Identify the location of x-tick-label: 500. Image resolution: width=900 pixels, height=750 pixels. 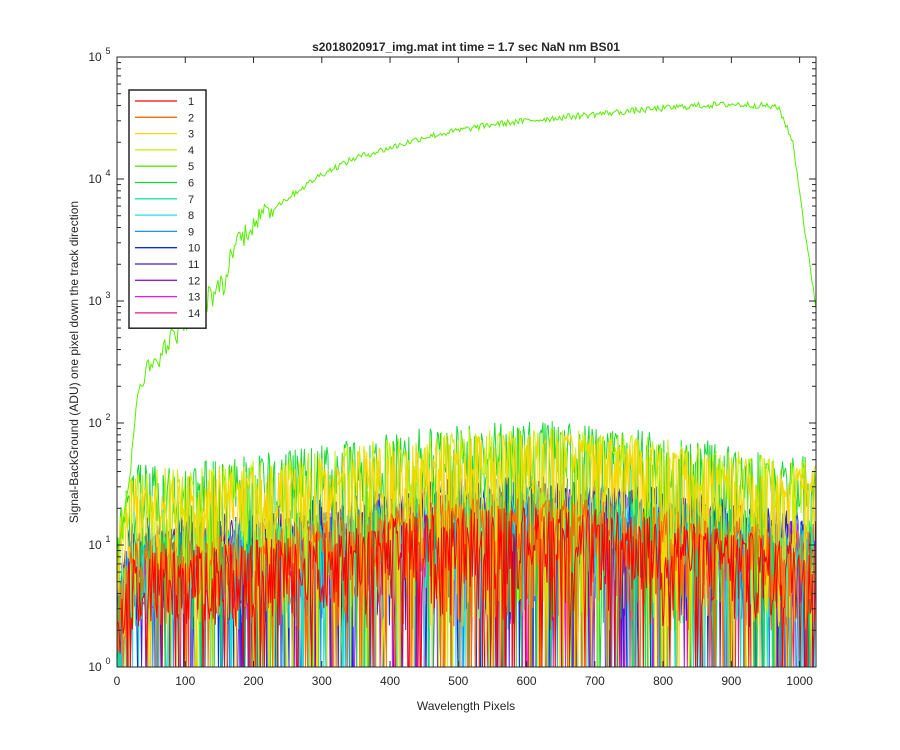
(458, 681).